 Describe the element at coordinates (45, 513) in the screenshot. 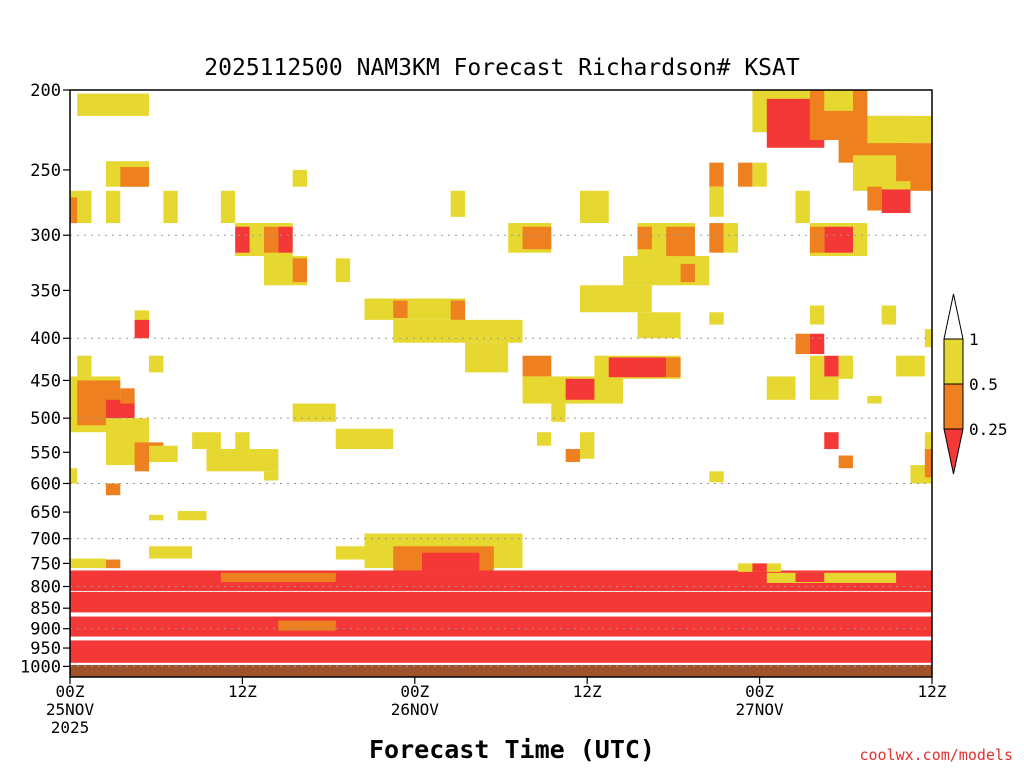

I see `y-tick-label: 650` at that location.